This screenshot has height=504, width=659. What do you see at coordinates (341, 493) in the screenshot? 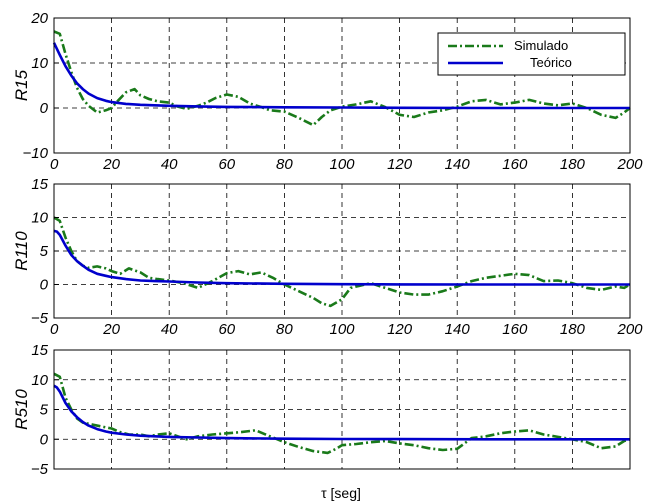
I see `x-axis-label: τ [seg]` at bounding box center [341, 493].